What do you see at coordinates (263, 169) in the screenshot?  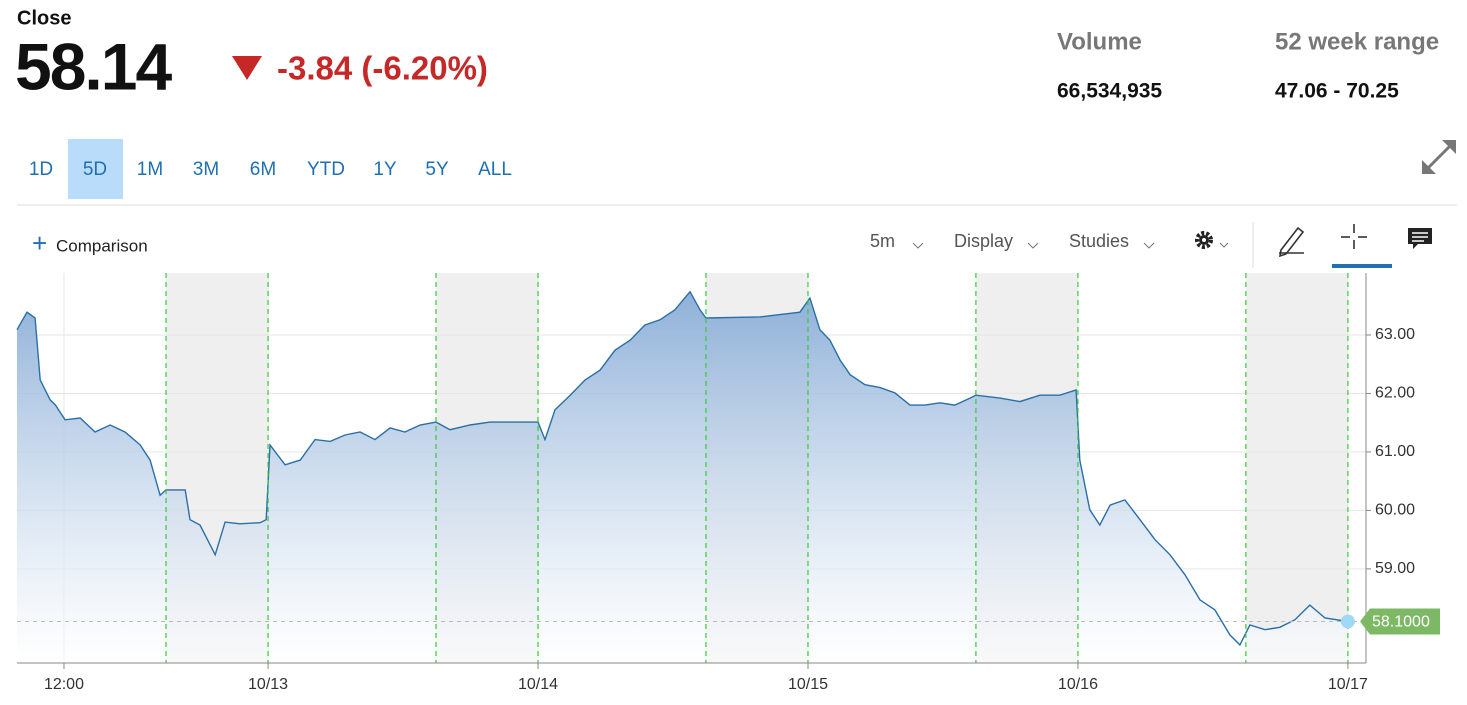 I see `range-tab: 6M` at bounding box center [263, 169].